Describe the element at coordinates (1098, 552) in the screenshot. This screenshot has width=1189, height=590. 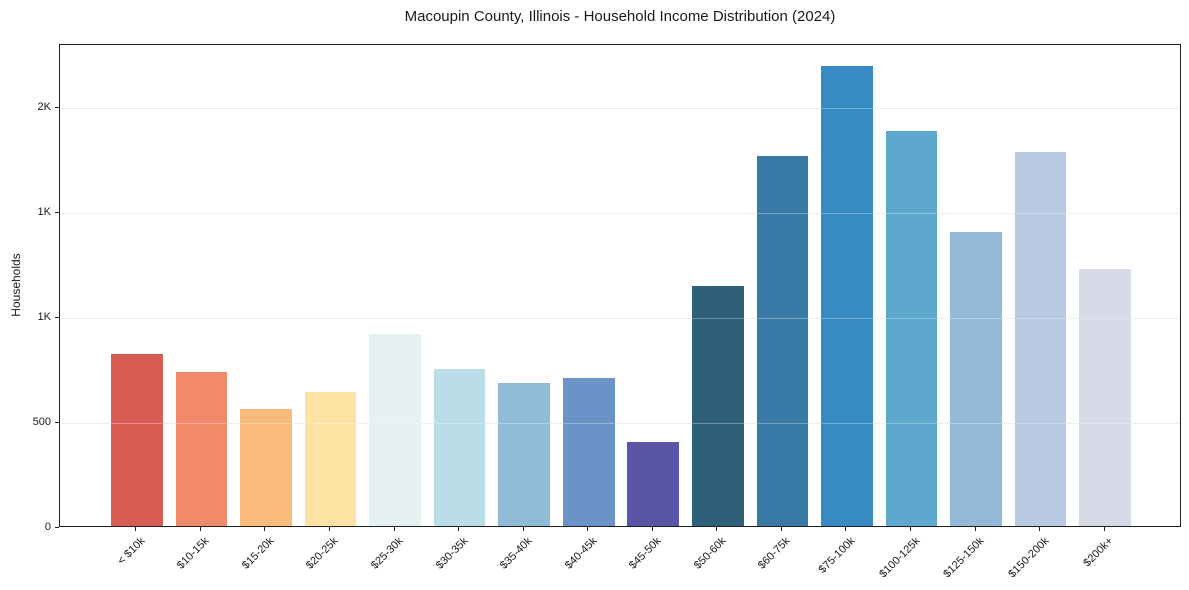
I see `x-tick-label: $200k+` at that location.